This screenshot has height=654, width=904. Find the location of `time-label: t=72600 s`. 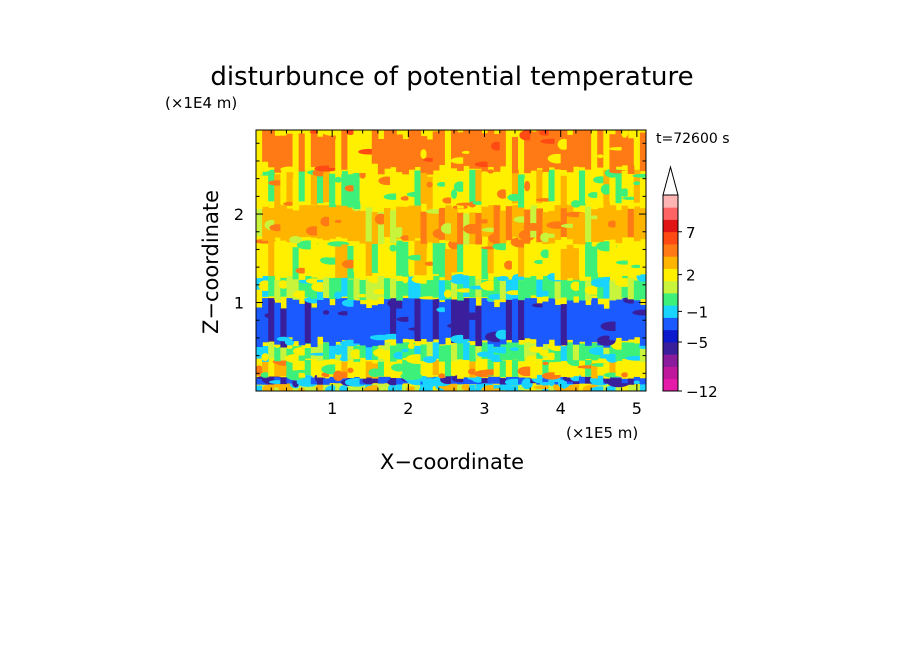

time-label: t=72600 s is located at coordinates (693, 139).